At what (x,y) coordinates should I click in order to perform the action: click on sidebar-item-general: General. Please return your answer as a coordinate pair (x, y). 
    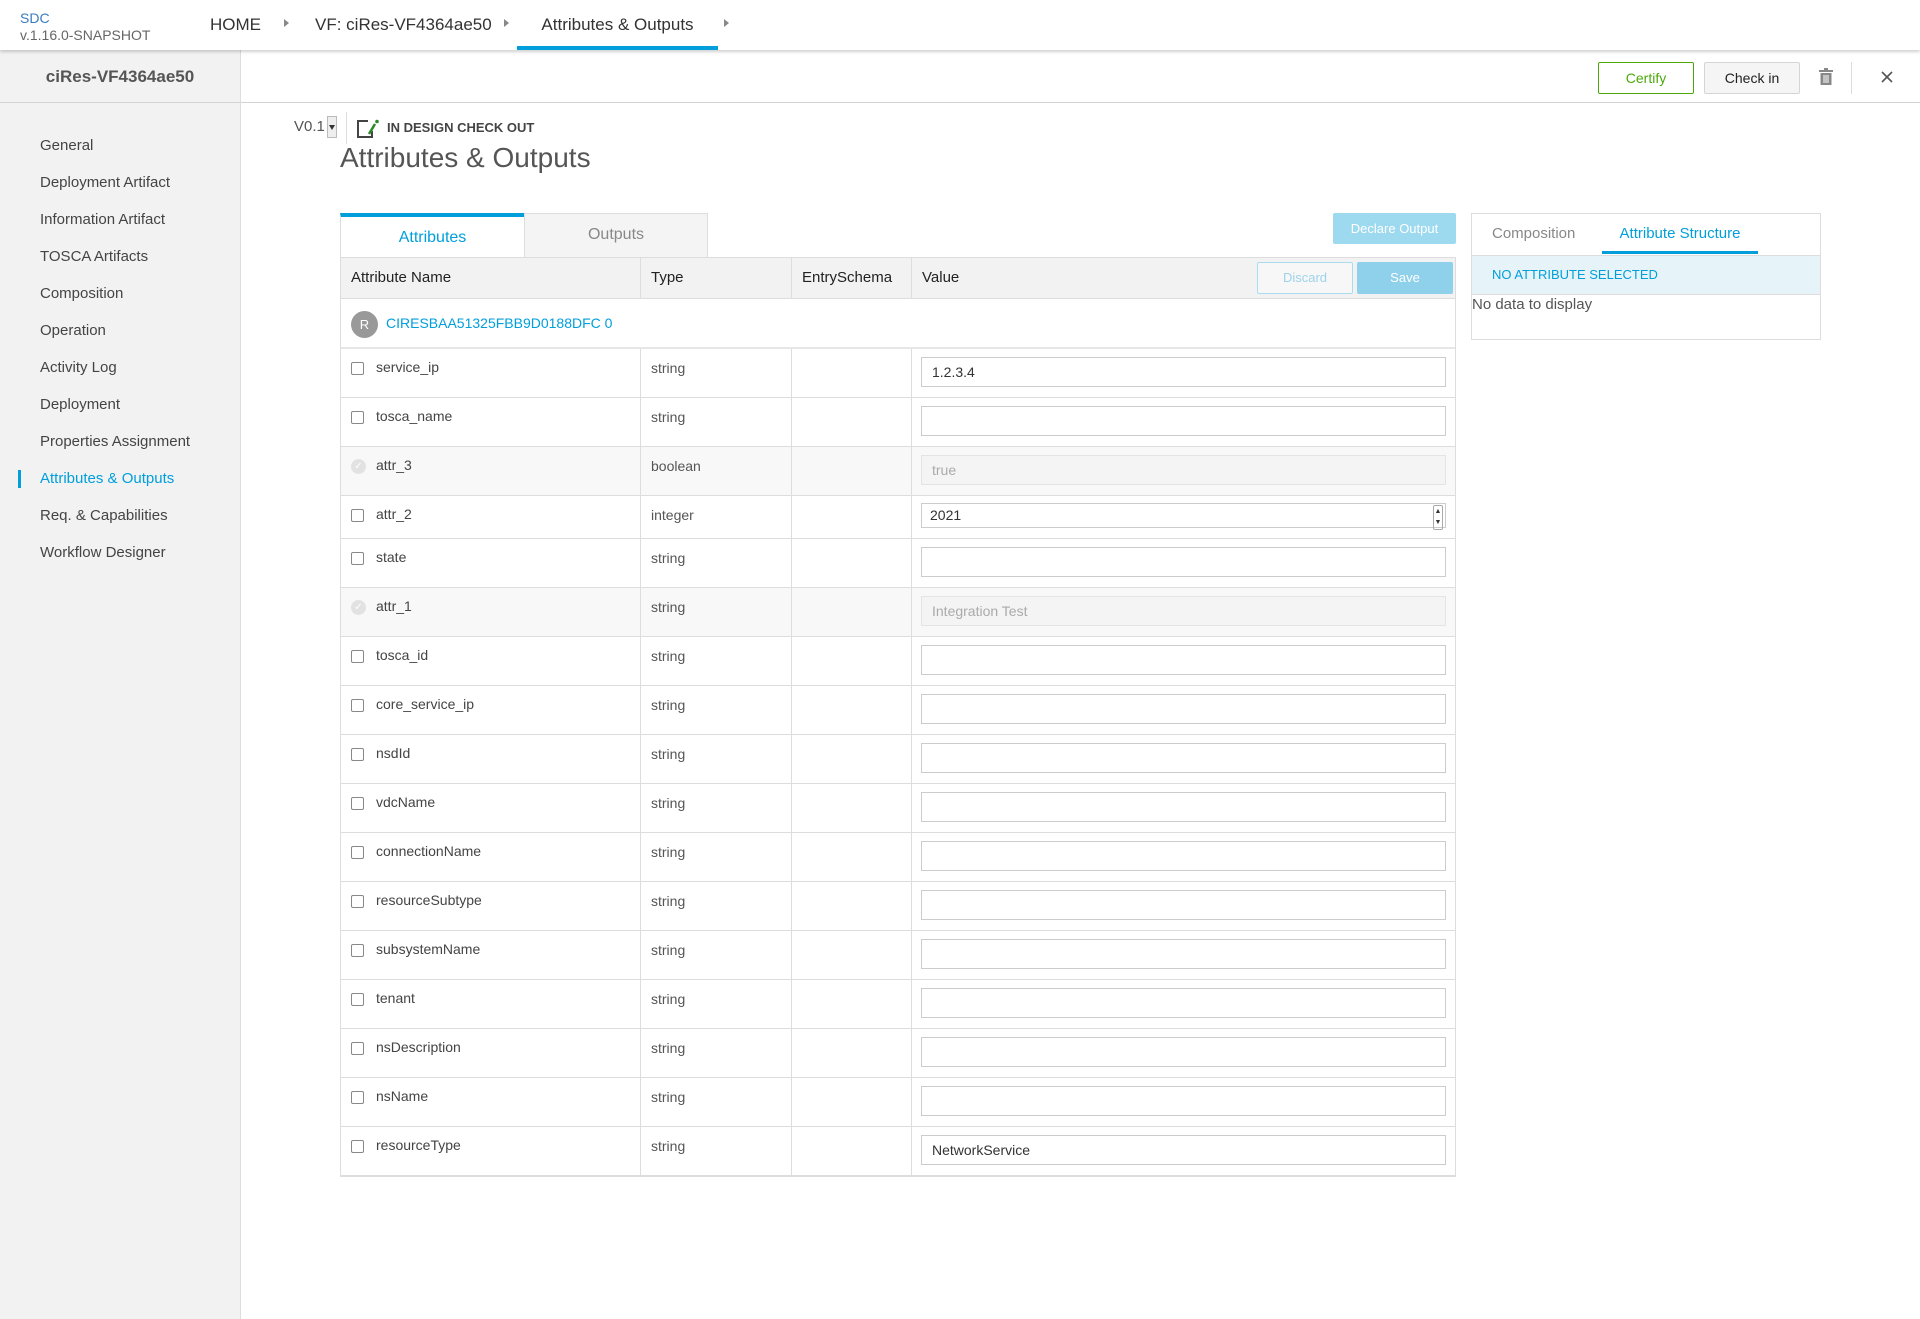
    Looking at the image, I should click on (67, 145).